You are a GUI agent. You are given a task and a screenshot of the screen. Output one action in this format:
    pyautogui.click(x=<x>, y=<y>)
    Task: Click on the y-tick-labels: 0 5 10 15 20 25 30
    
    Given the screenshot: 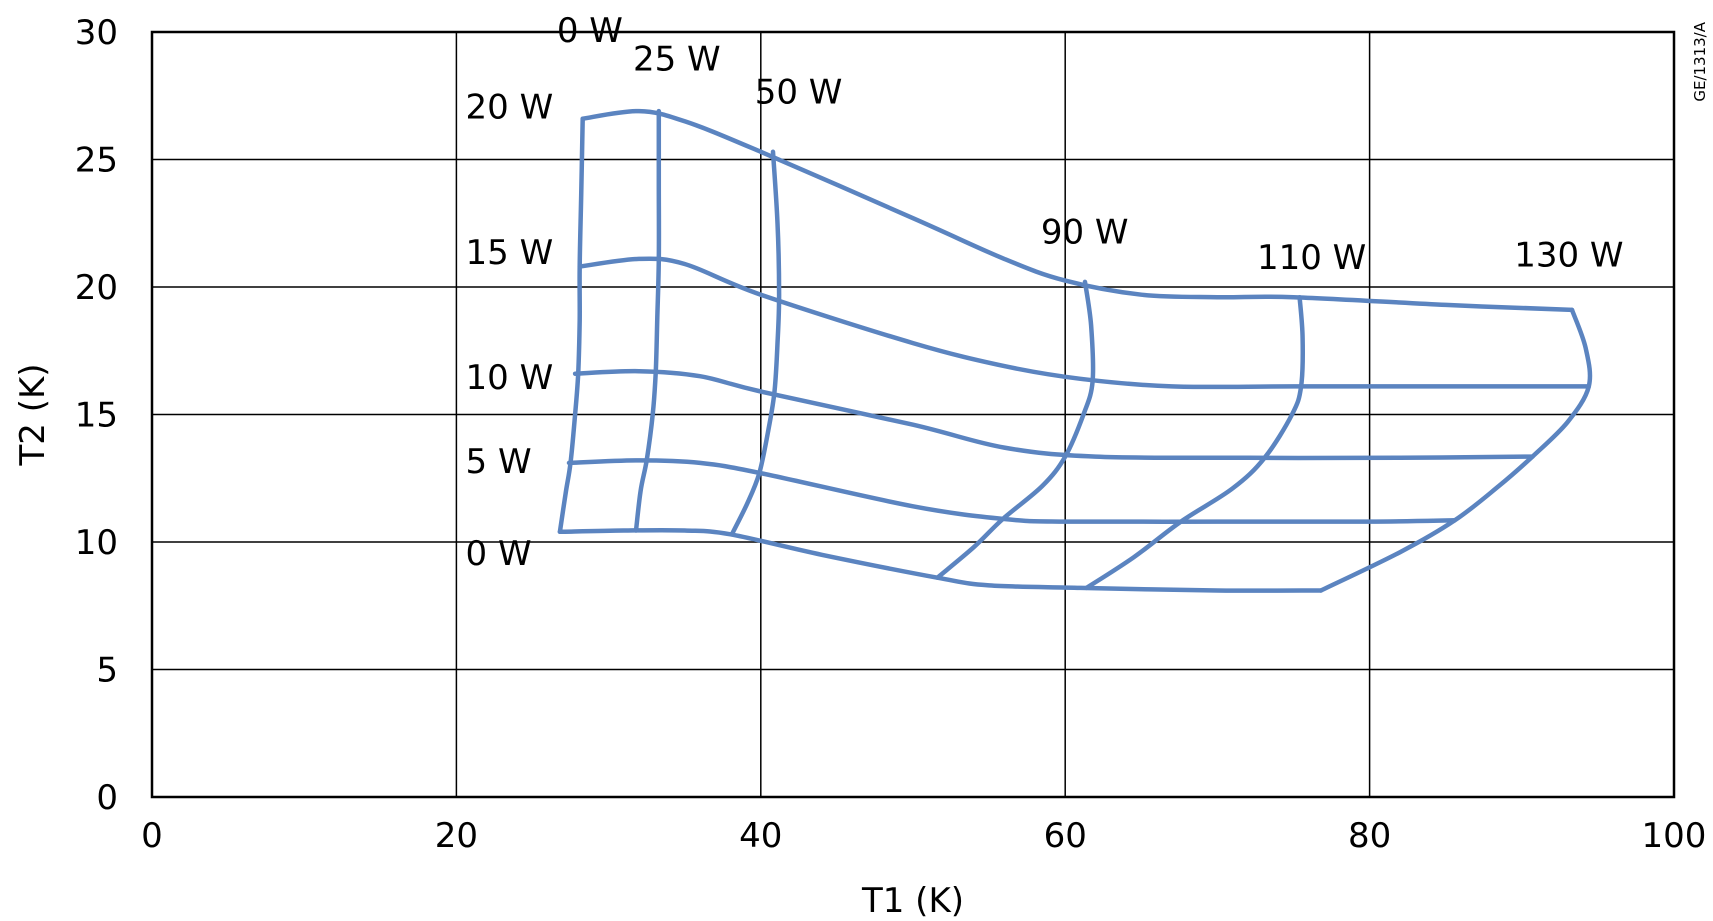 What is the action you would take?
    pyautogui.click(x=96, y=415)
    